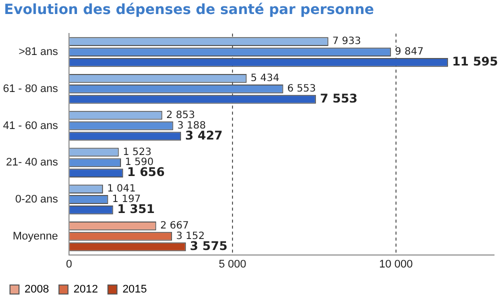 This screenshot has width=500, height=305. Describe the element at coordinates (121, 189) in the screenshot. I see `data-label: 1 041` at that location.